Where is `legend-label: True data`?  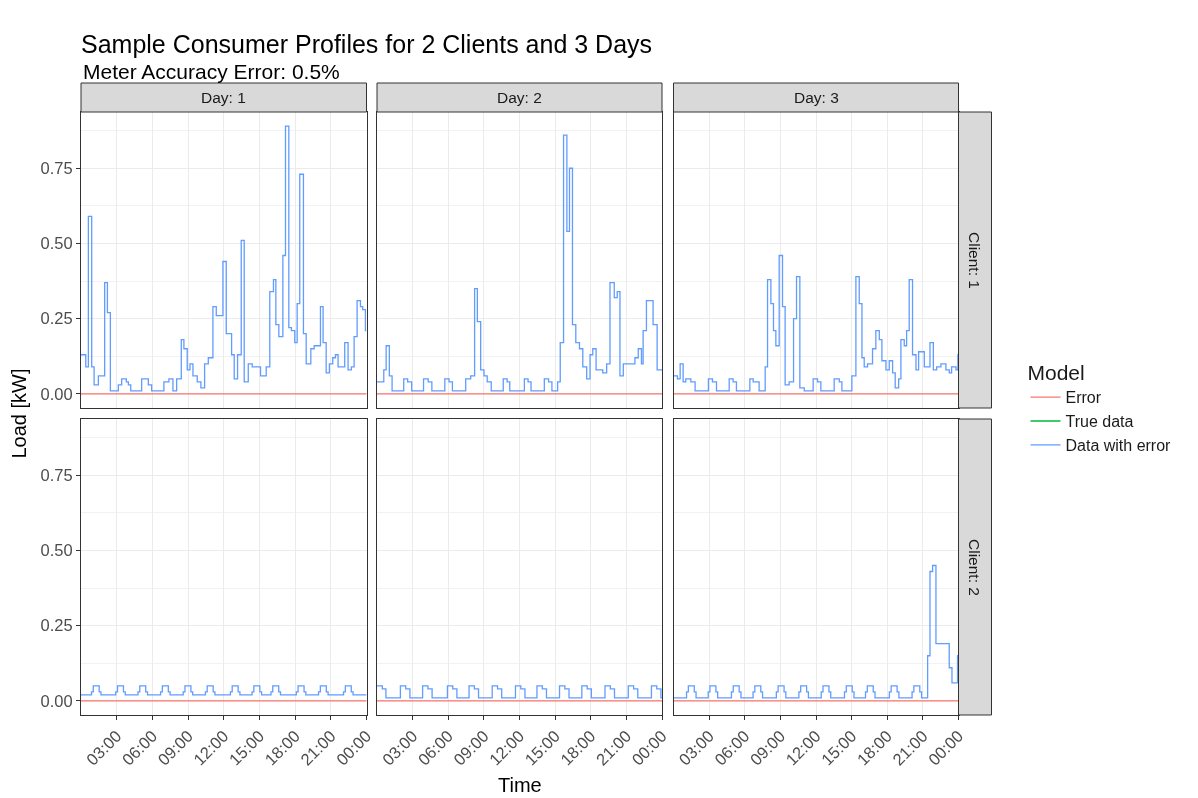
legend-label: True data is located at coordinates (1099, 422).